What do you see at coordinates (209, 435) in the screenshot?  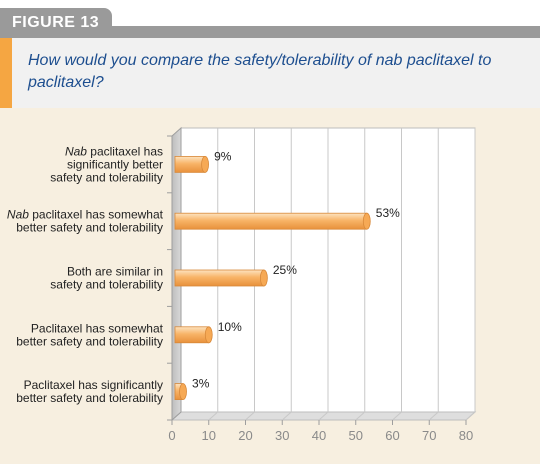 I see `x-tick-label: 10` at bounding box center [209, 435].